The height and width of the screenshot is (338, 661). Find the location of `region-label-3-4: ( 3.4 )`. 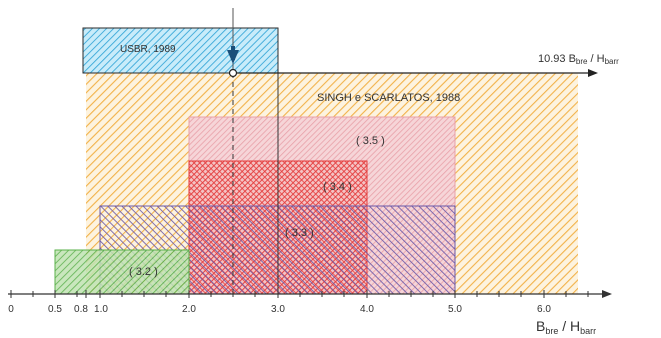

region-label-3-4: ( 3.4 ) is located at coordinates (337, 187).